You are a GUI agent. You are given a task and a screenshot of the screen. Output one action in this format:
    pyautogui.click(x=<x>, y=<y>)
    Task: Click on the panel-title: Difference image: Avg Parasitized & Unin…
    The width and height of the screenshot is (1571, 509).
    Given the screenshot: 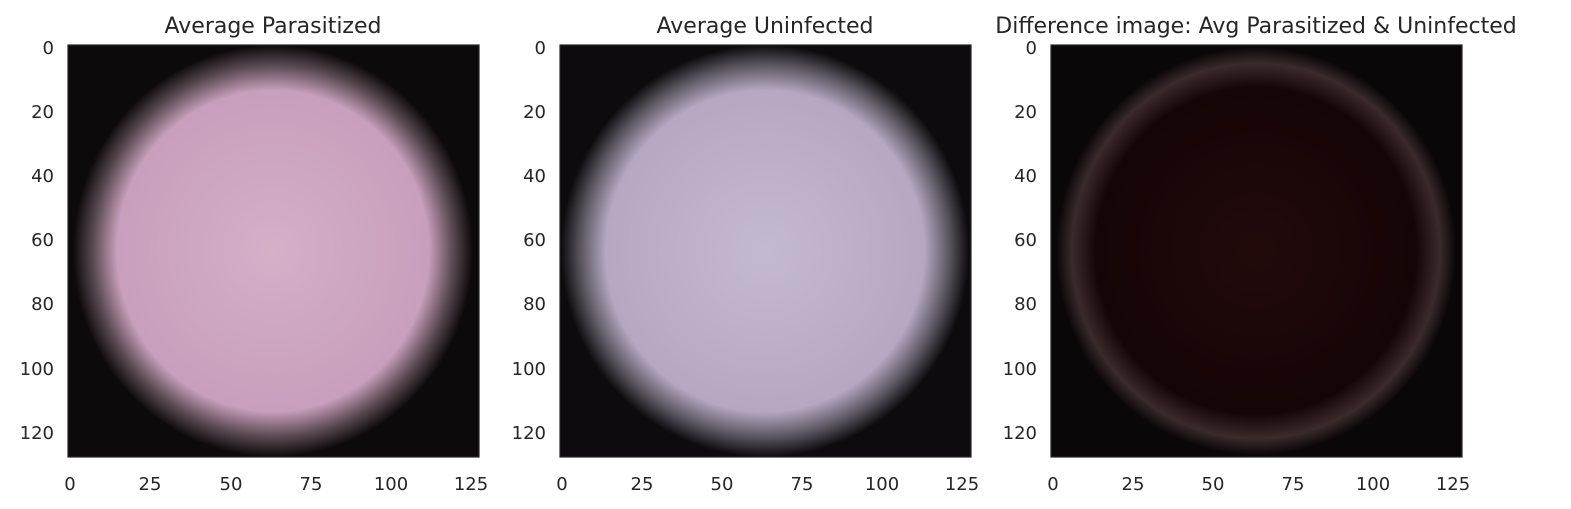 What is the action you would take?
    pyautogui.click(x=1255, y=26)
    